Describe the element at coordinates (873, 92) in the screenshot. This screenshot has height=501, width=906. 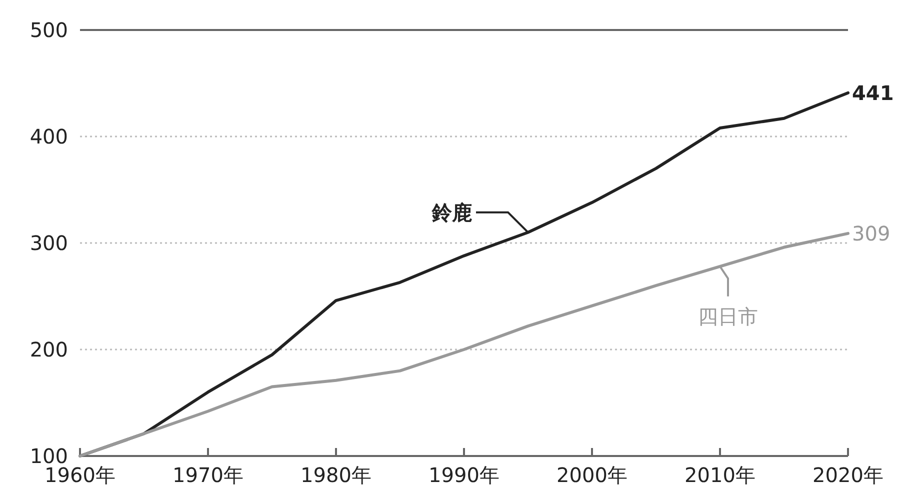
I see `data-label: 441` at that location.